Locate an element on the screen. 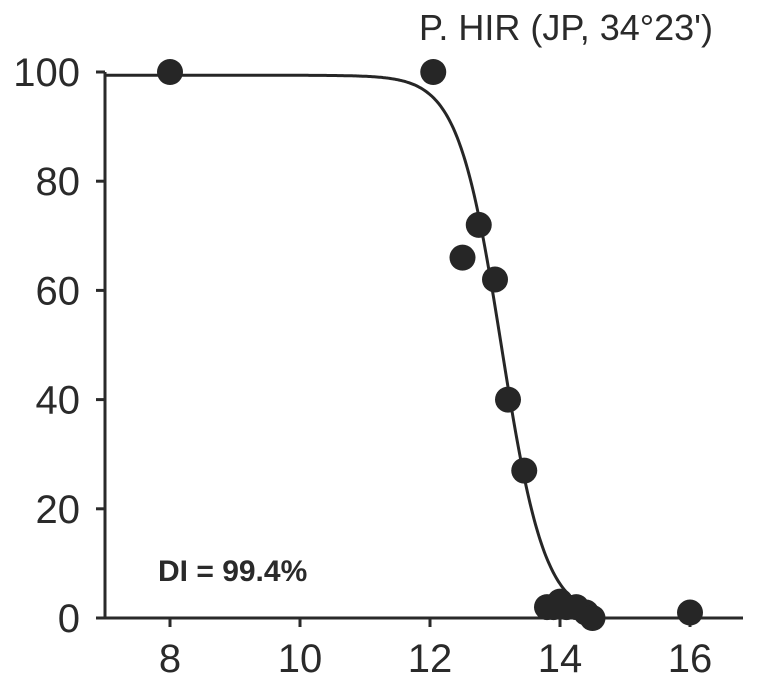 Image resolution: width=758 pixels, height=679 pixels. x-tick-label: 14 is located at coordinates (560, 658).